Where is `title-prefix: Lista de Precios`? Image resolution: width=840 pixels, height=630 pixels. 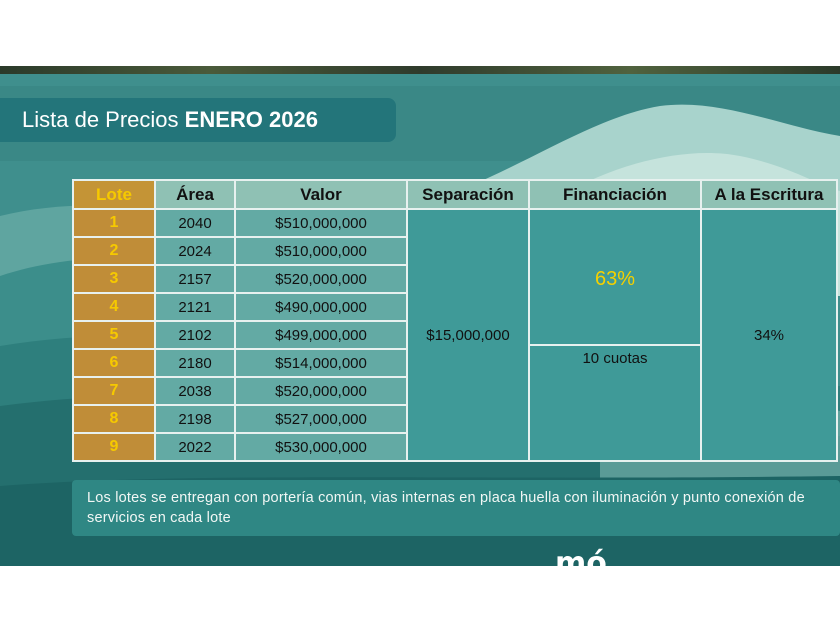 title-prefix: Lista de Precios is located at coordinates (100, 119).